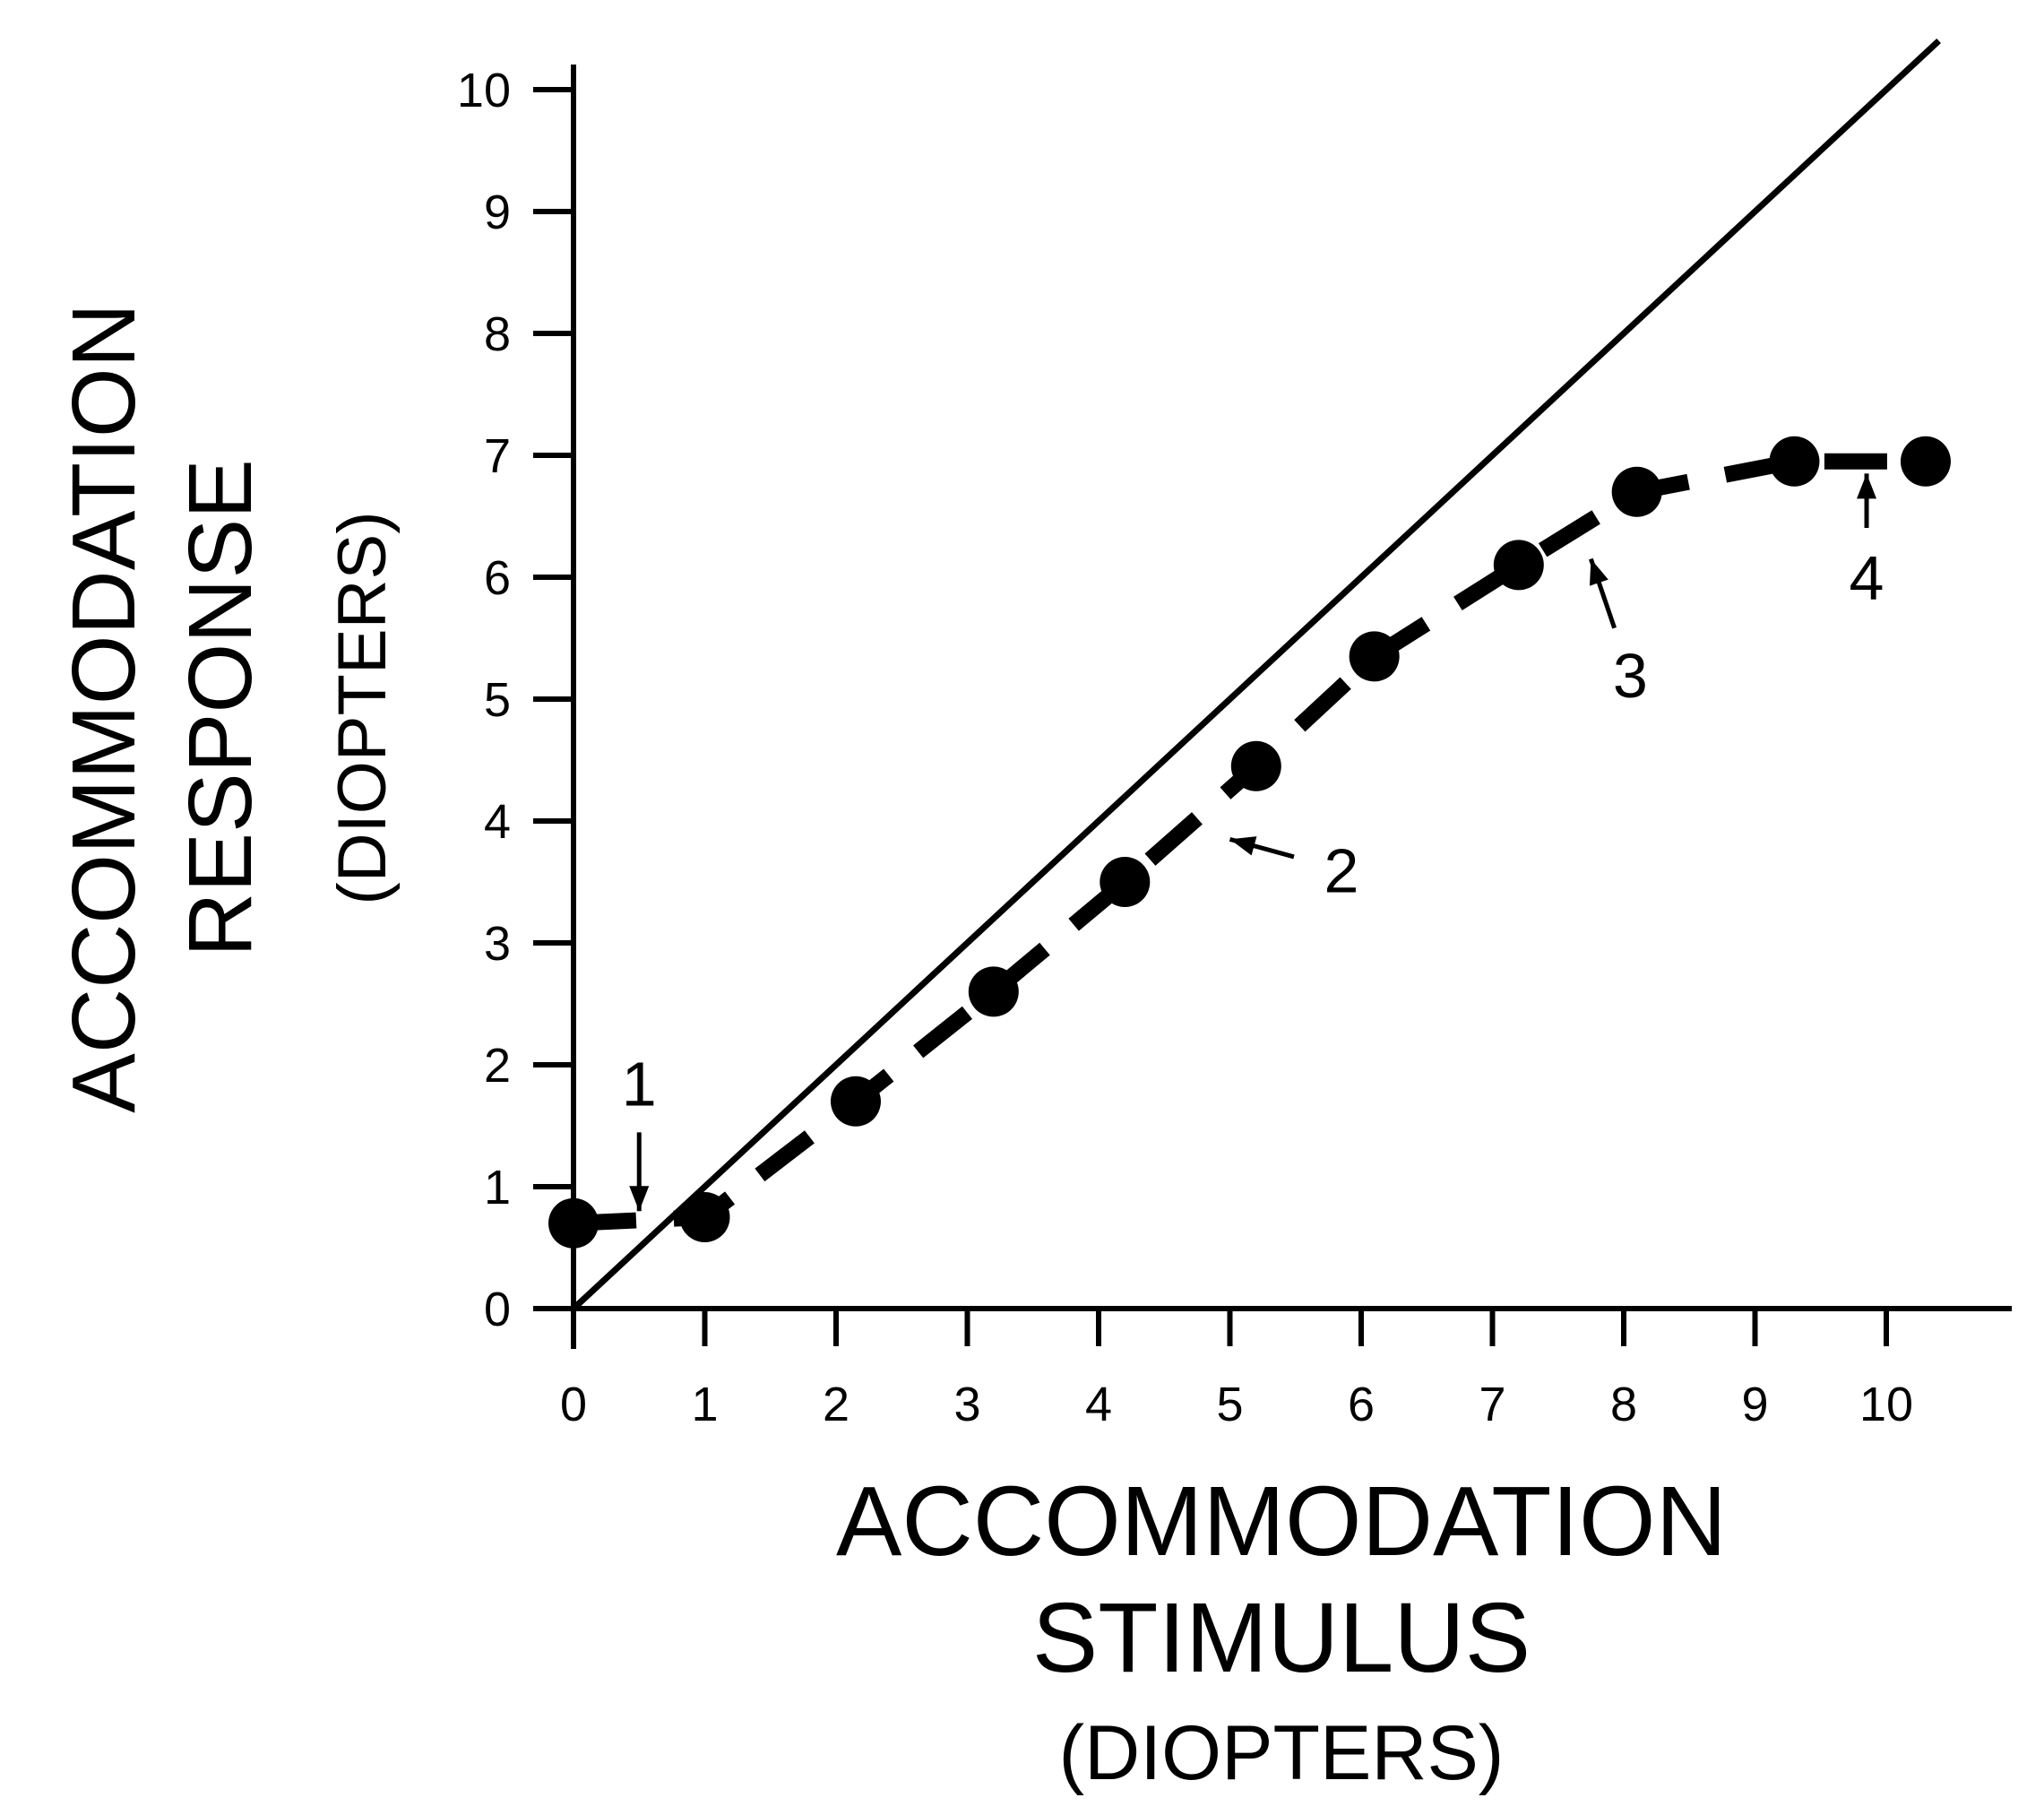  Describe the element at coordinates (362, 707) in the screenshot. I see `y-axis-unit: (DIOPTERS)` at that location.